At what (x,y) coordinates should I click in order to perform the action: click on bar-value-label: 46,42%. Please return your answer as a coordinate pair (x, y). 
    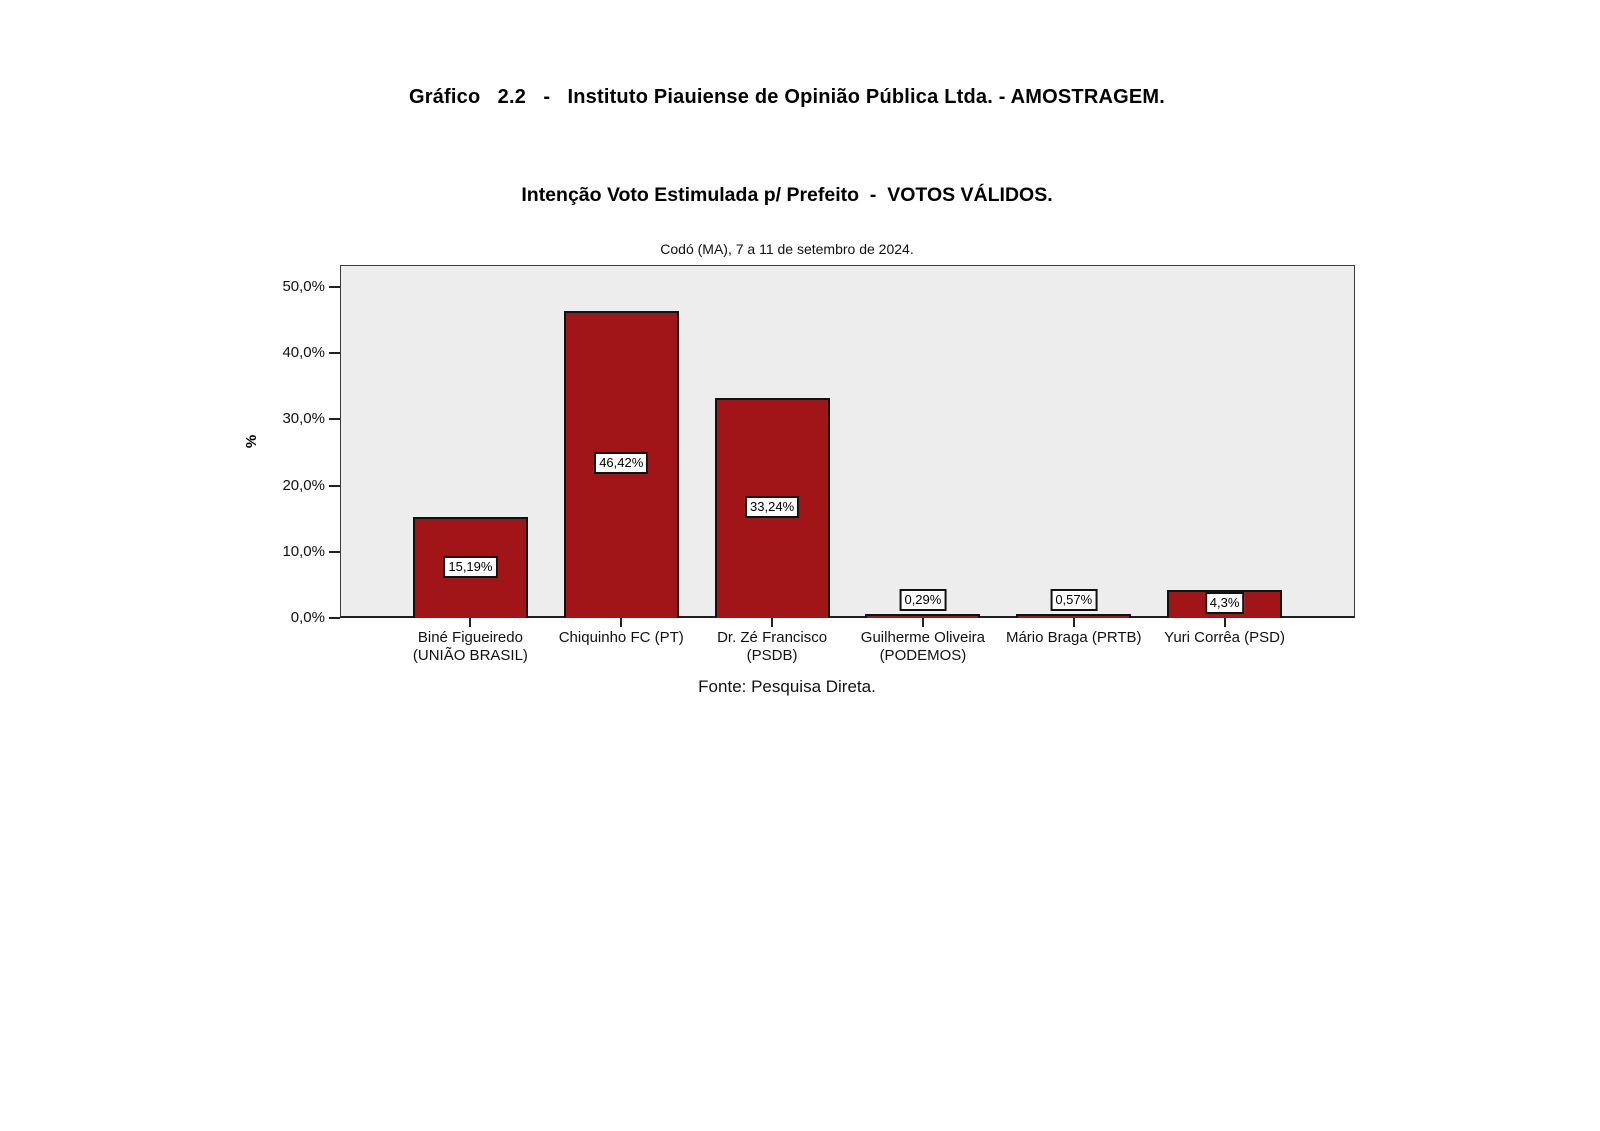
    Looking at the image, I should click on (621, 463).